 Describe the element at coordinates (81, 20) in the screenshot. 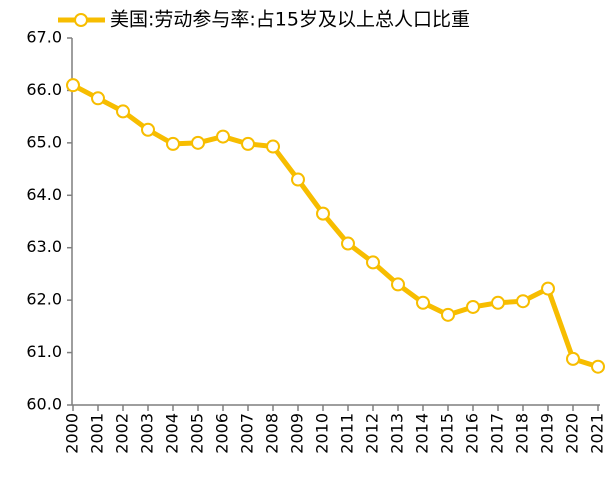

I see `legend-marker` at that location.